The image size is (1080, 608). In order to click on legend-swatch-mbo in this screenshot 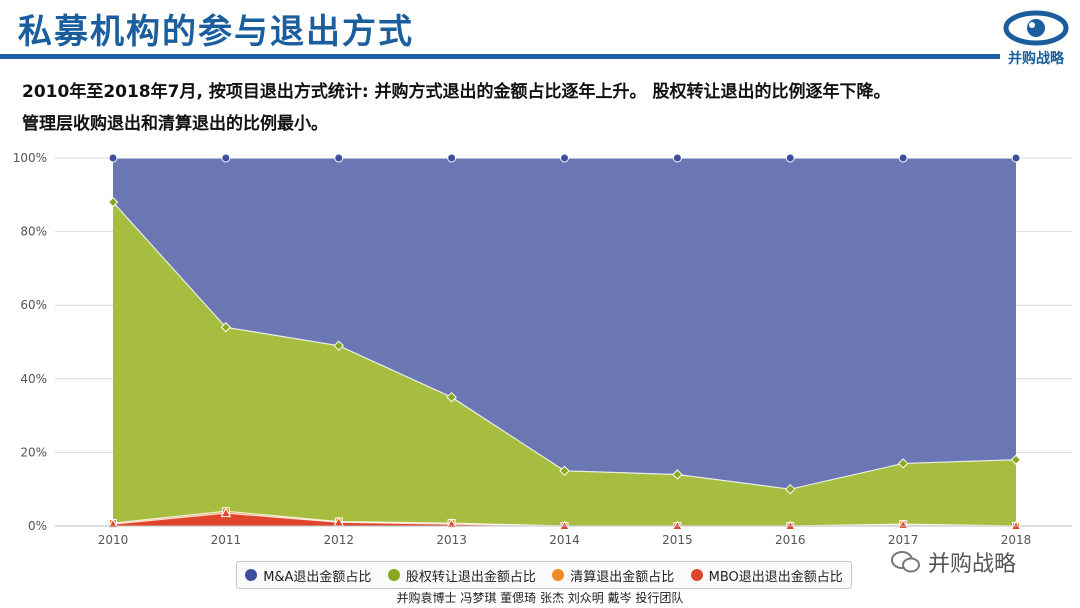, I will do `click(696, 575)`.